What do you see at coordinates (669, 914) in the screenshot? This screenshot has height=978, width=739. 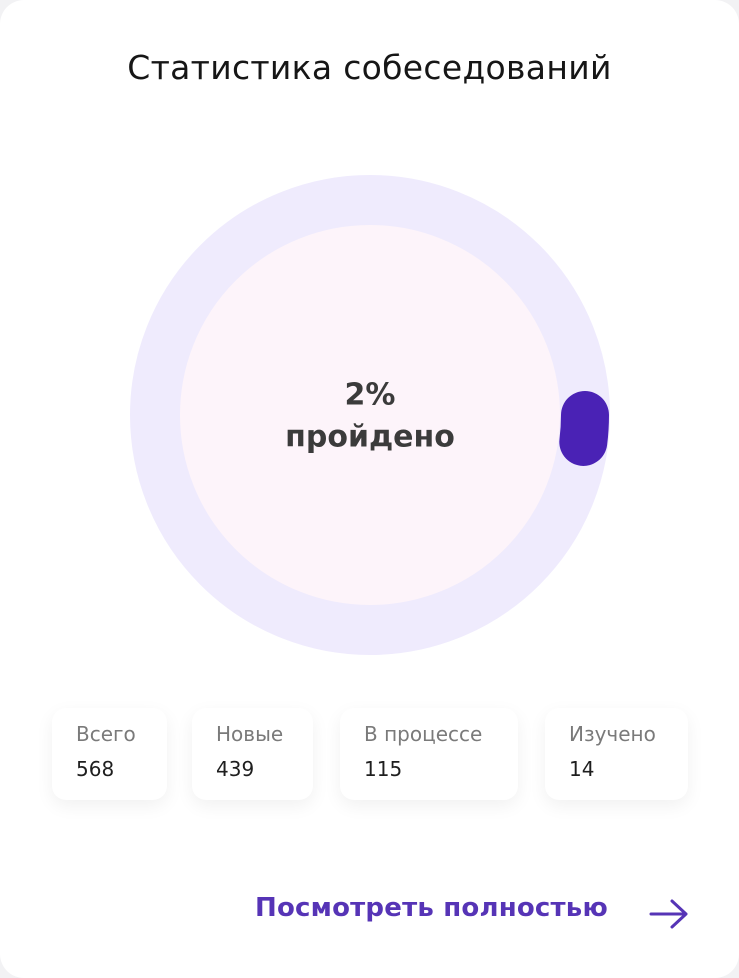 I see `arrow-icon` at bounding box center [669, 914].